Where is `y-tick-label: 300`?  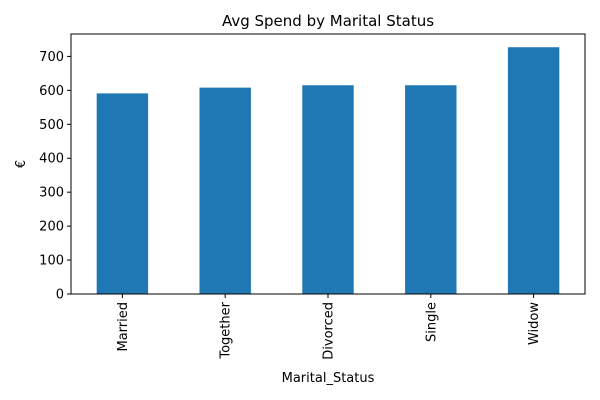
y-tick-label: 300 is located at coordinates (51, 193).